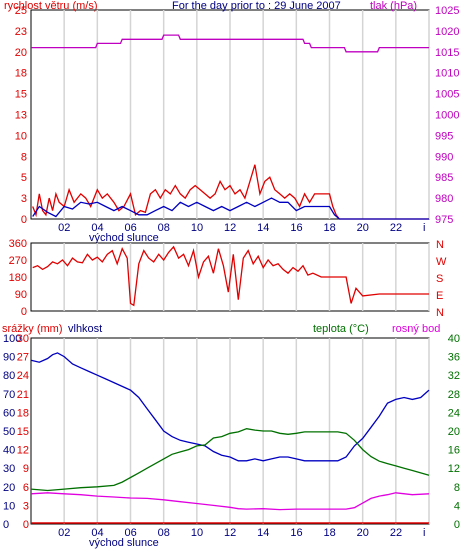  I want to click on y-tick-label-right: 40, so click(454, 339).